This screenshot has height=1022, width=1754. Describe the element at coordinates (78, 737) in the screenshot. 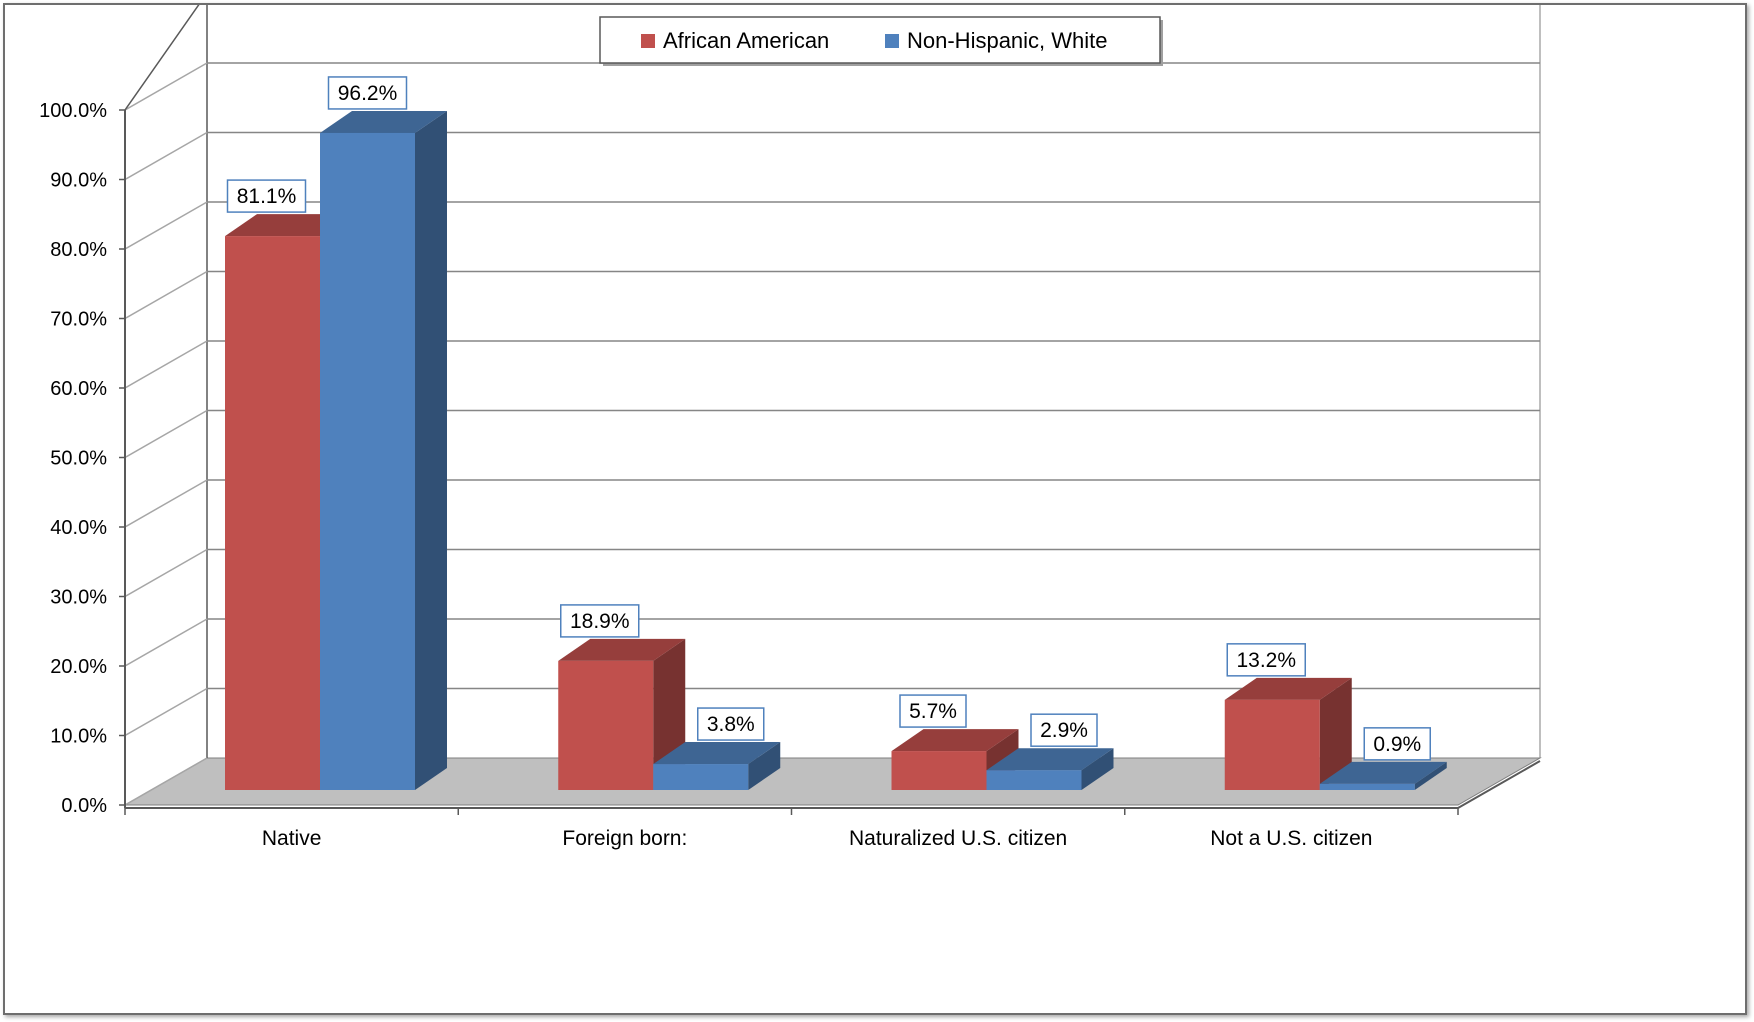

I see `y-tick-label: 10.0%` at that location.